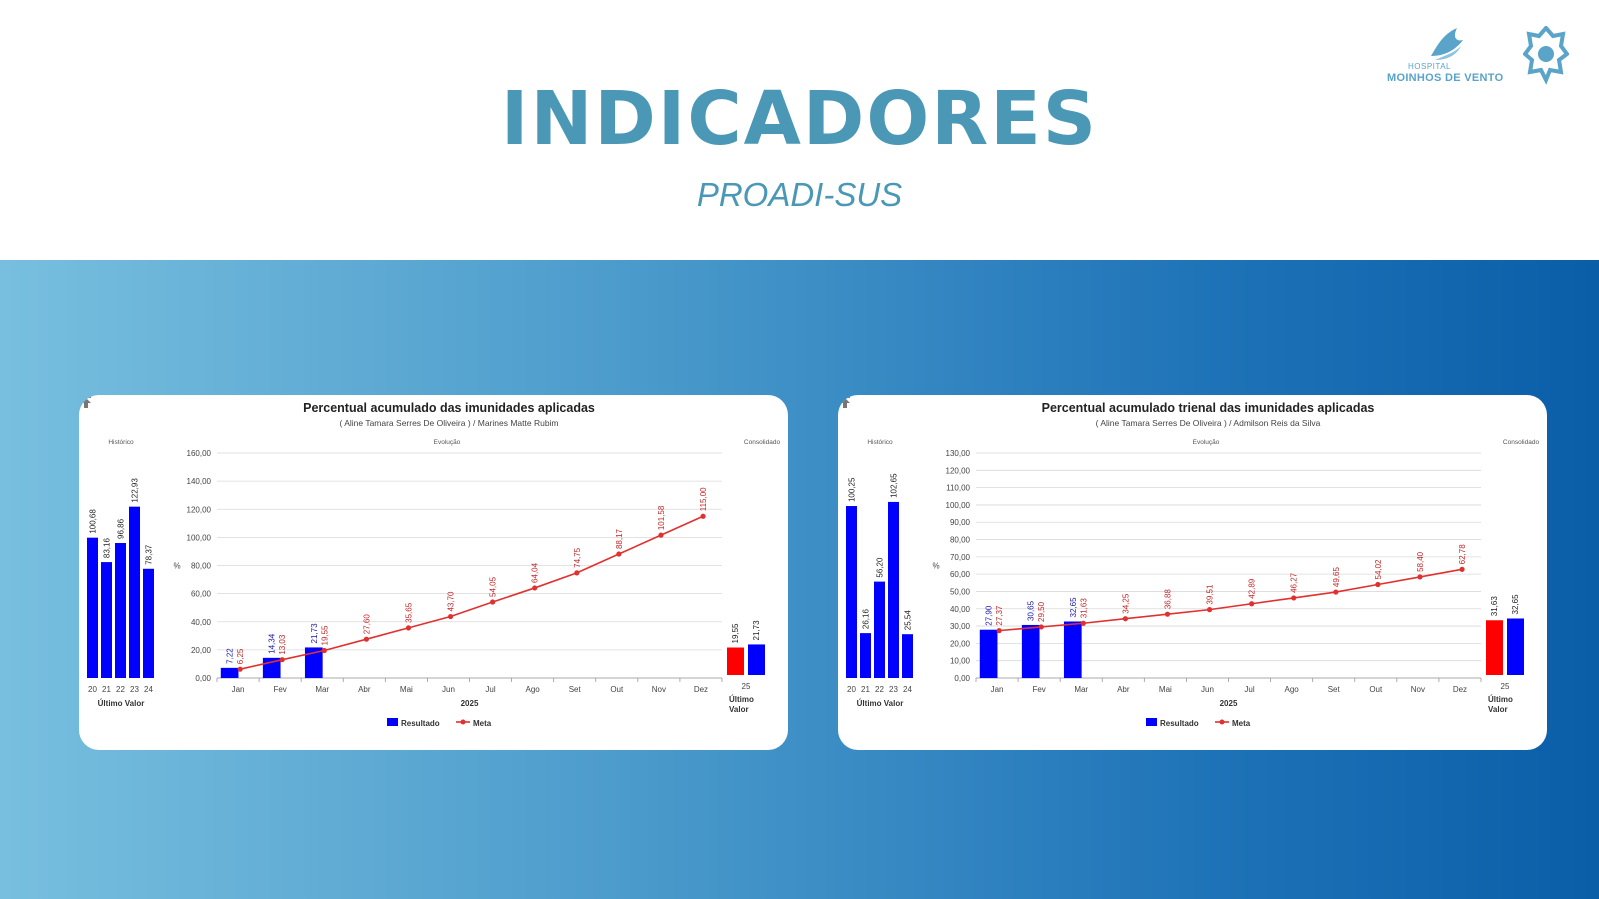  What do you see at coordinates (314, 633) in the screenshot?
I see `resultado-data-label: 21,73` at bounding box center [314, 633].